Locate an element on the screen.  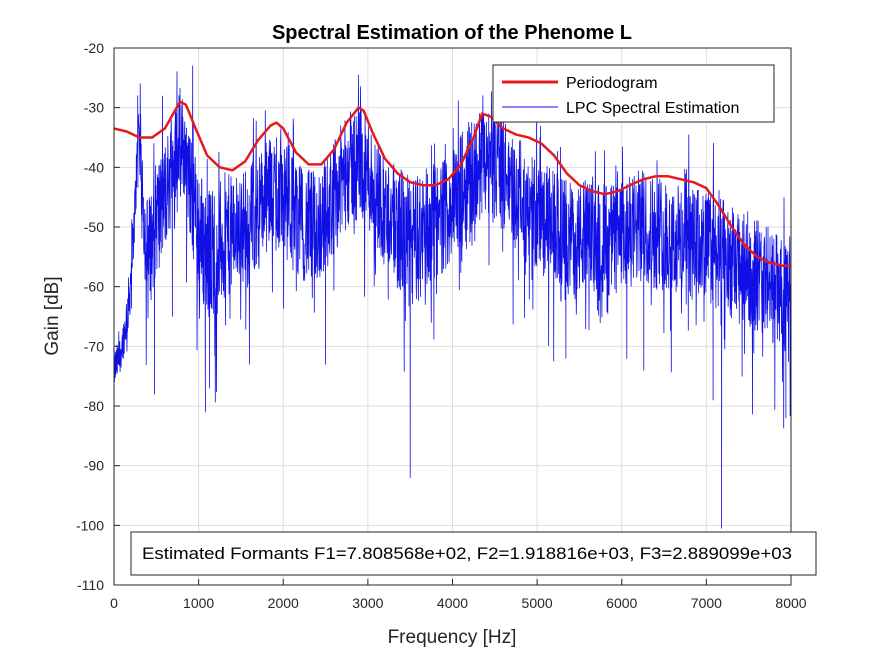
x-tick-label: 5000 is located at coordinates (537, 603).